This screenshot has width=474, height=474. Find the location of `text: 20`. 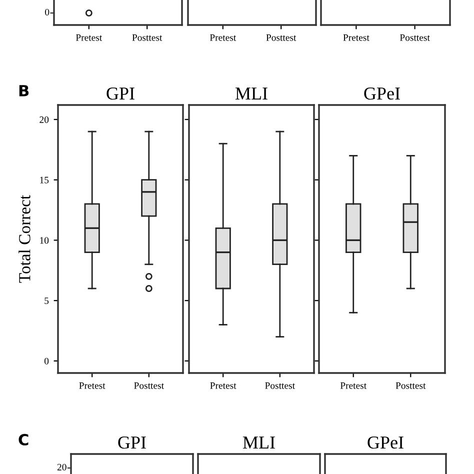

text: 20 is located at coordinates (61, 467).